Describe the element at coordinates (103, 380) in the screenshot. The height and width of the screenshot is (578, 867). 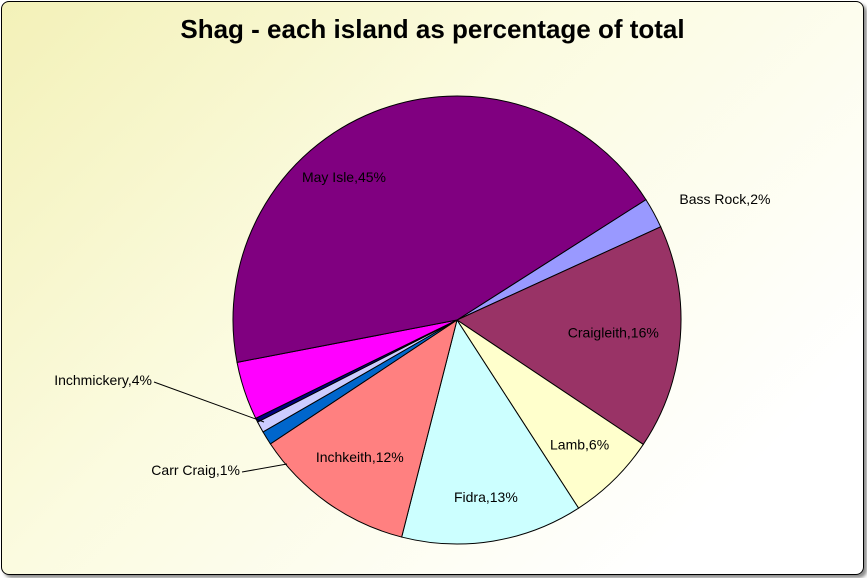
I see `slice-label: Inchmickery,4%` at that location.